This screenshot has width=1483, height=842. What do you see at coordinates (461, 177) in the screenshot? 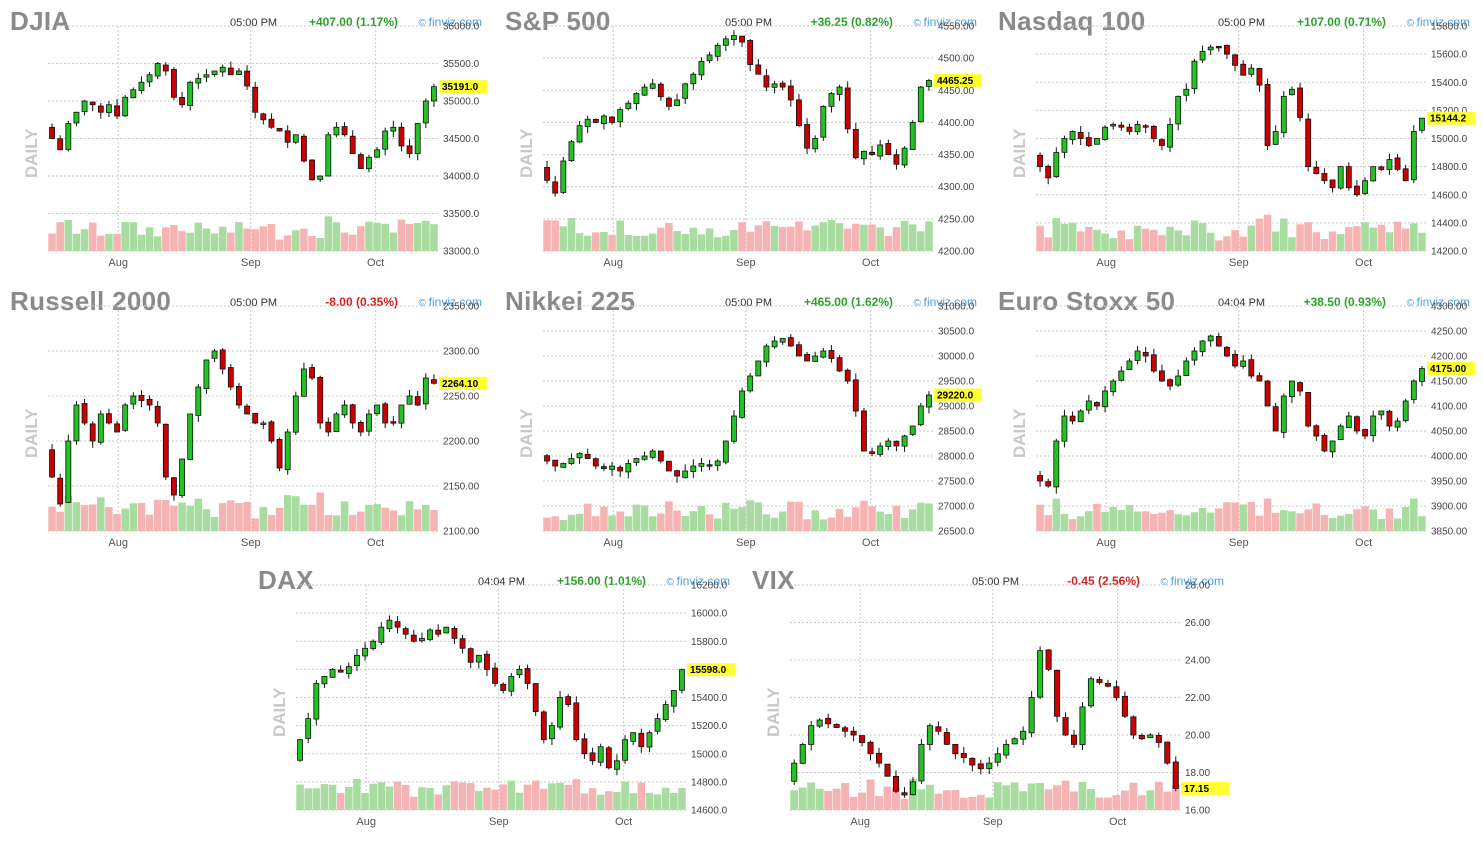
I see `y-tick-label: 34000.0` at bounding box center [461, 177].